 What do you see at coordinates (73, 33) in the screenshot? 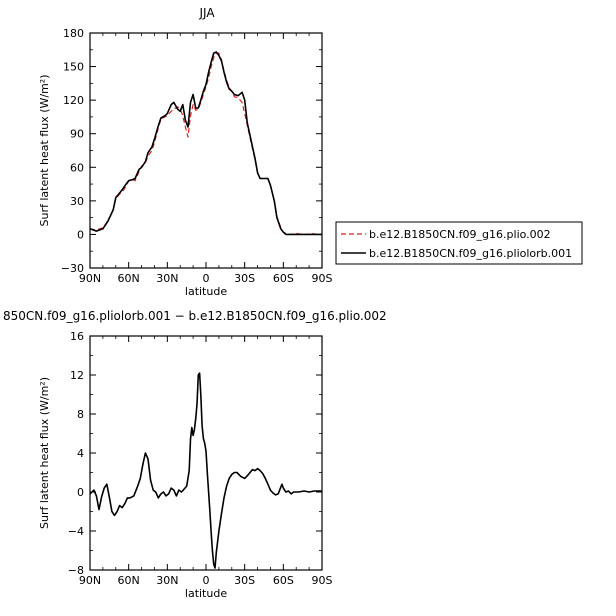
I see `y-tick-label: 180` at bounding box center [73, 33].